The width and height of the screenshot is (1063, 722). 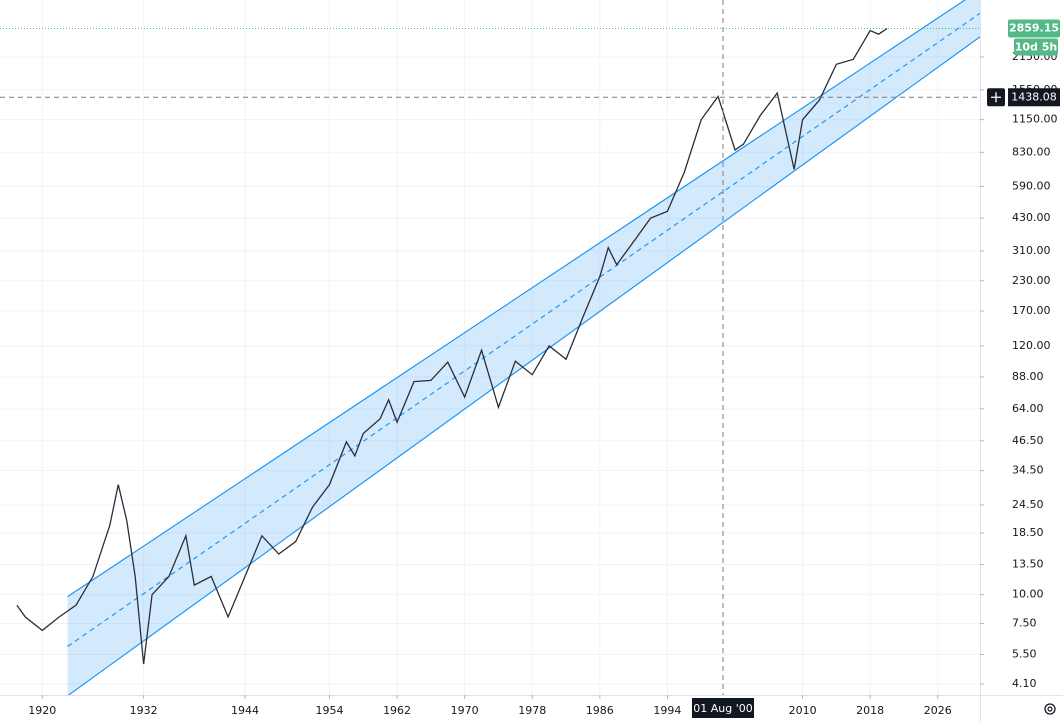 I want to click on countdown-box, so click(x=1036, y=47).